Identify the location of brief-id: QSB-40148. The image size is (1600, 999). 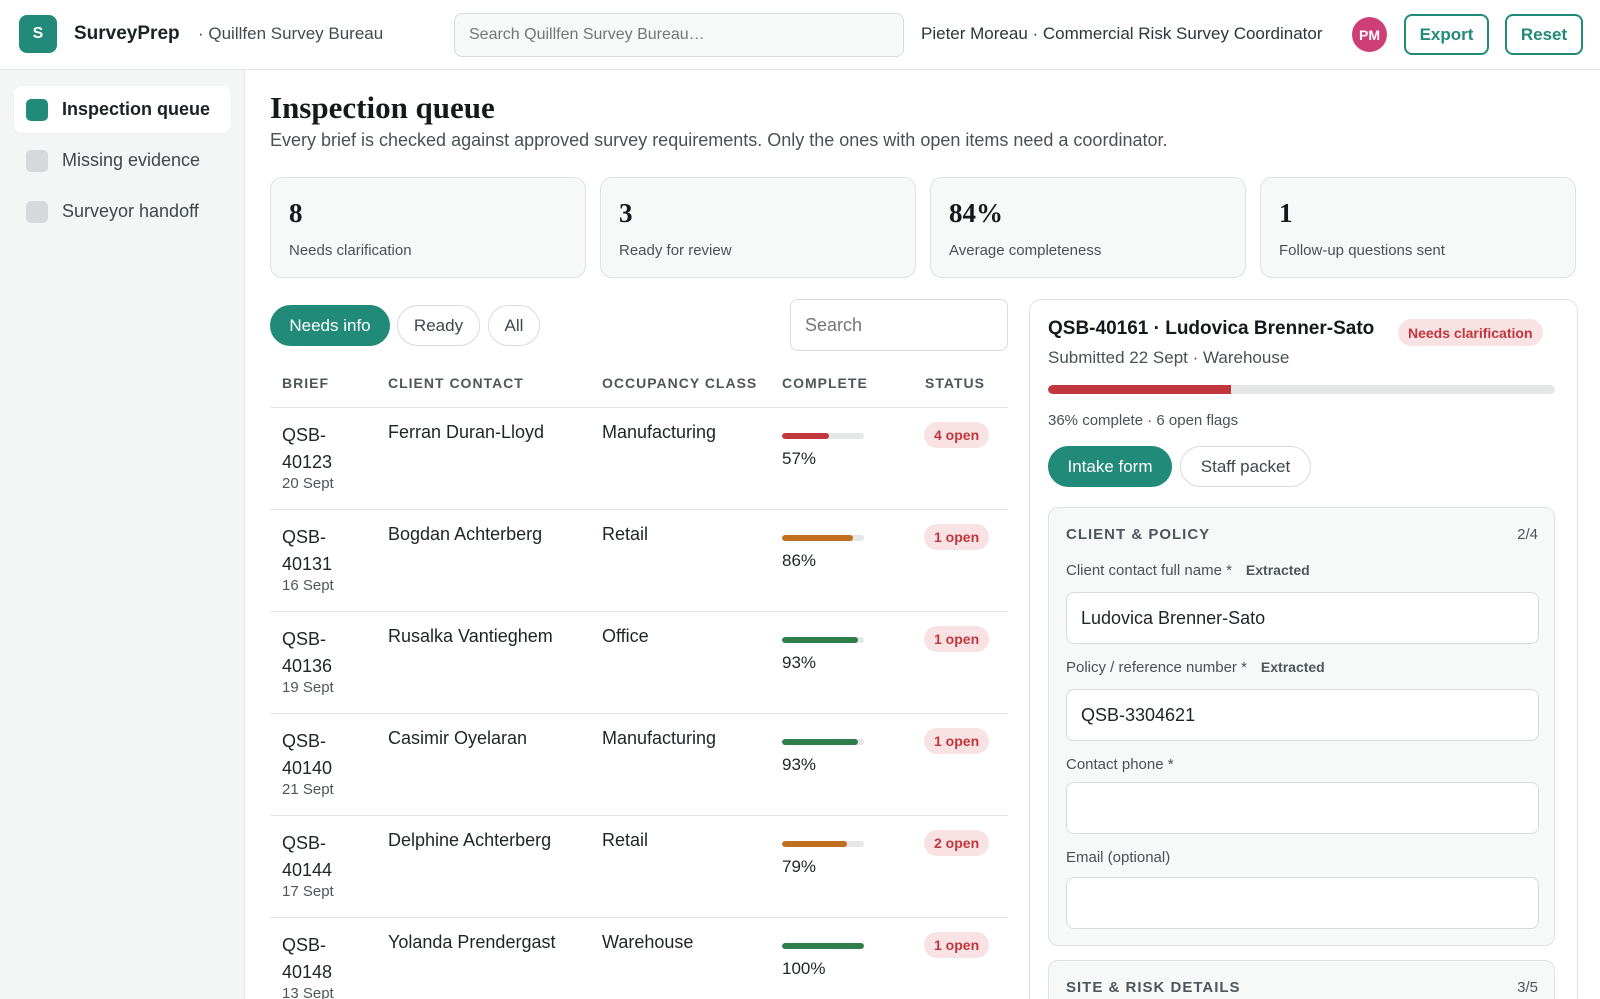
(307, 958).